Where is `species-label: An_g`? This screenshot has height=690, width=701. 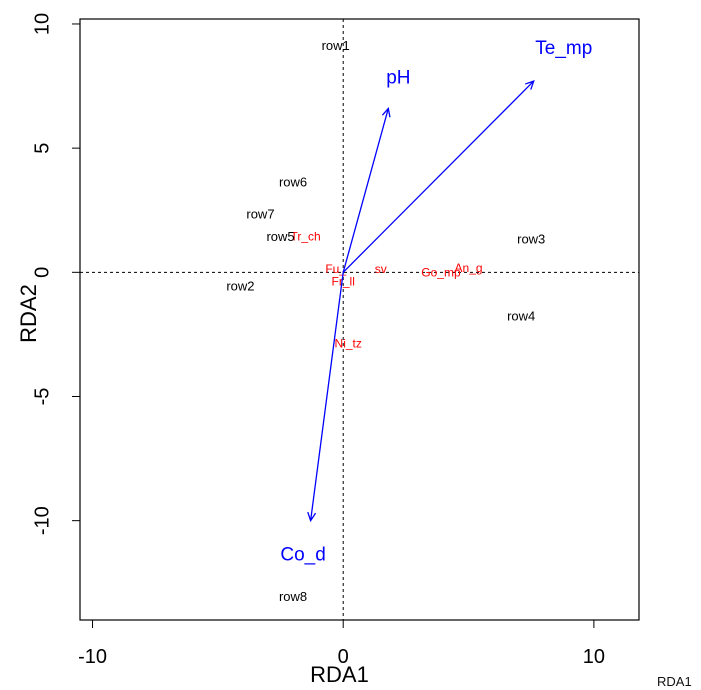
species-label: An_g is located at coordinates (469, 268).